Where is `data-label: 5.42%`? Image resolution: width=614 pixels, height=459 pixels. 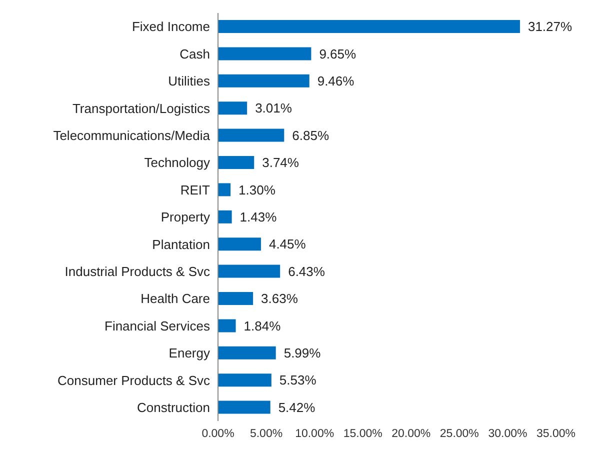
data-label: 5.42% is located at coordinates (297, 407).